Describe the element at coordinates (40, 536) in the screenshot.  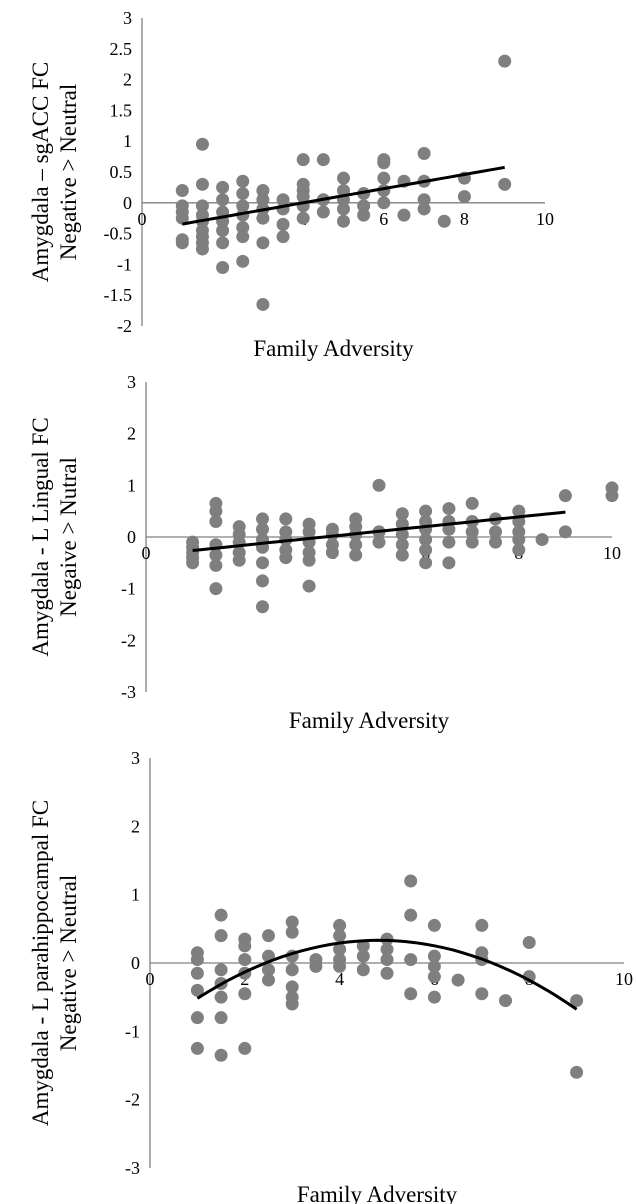
I see `y-axis-title-line: Amygdala - L Lingual FC` at that location.